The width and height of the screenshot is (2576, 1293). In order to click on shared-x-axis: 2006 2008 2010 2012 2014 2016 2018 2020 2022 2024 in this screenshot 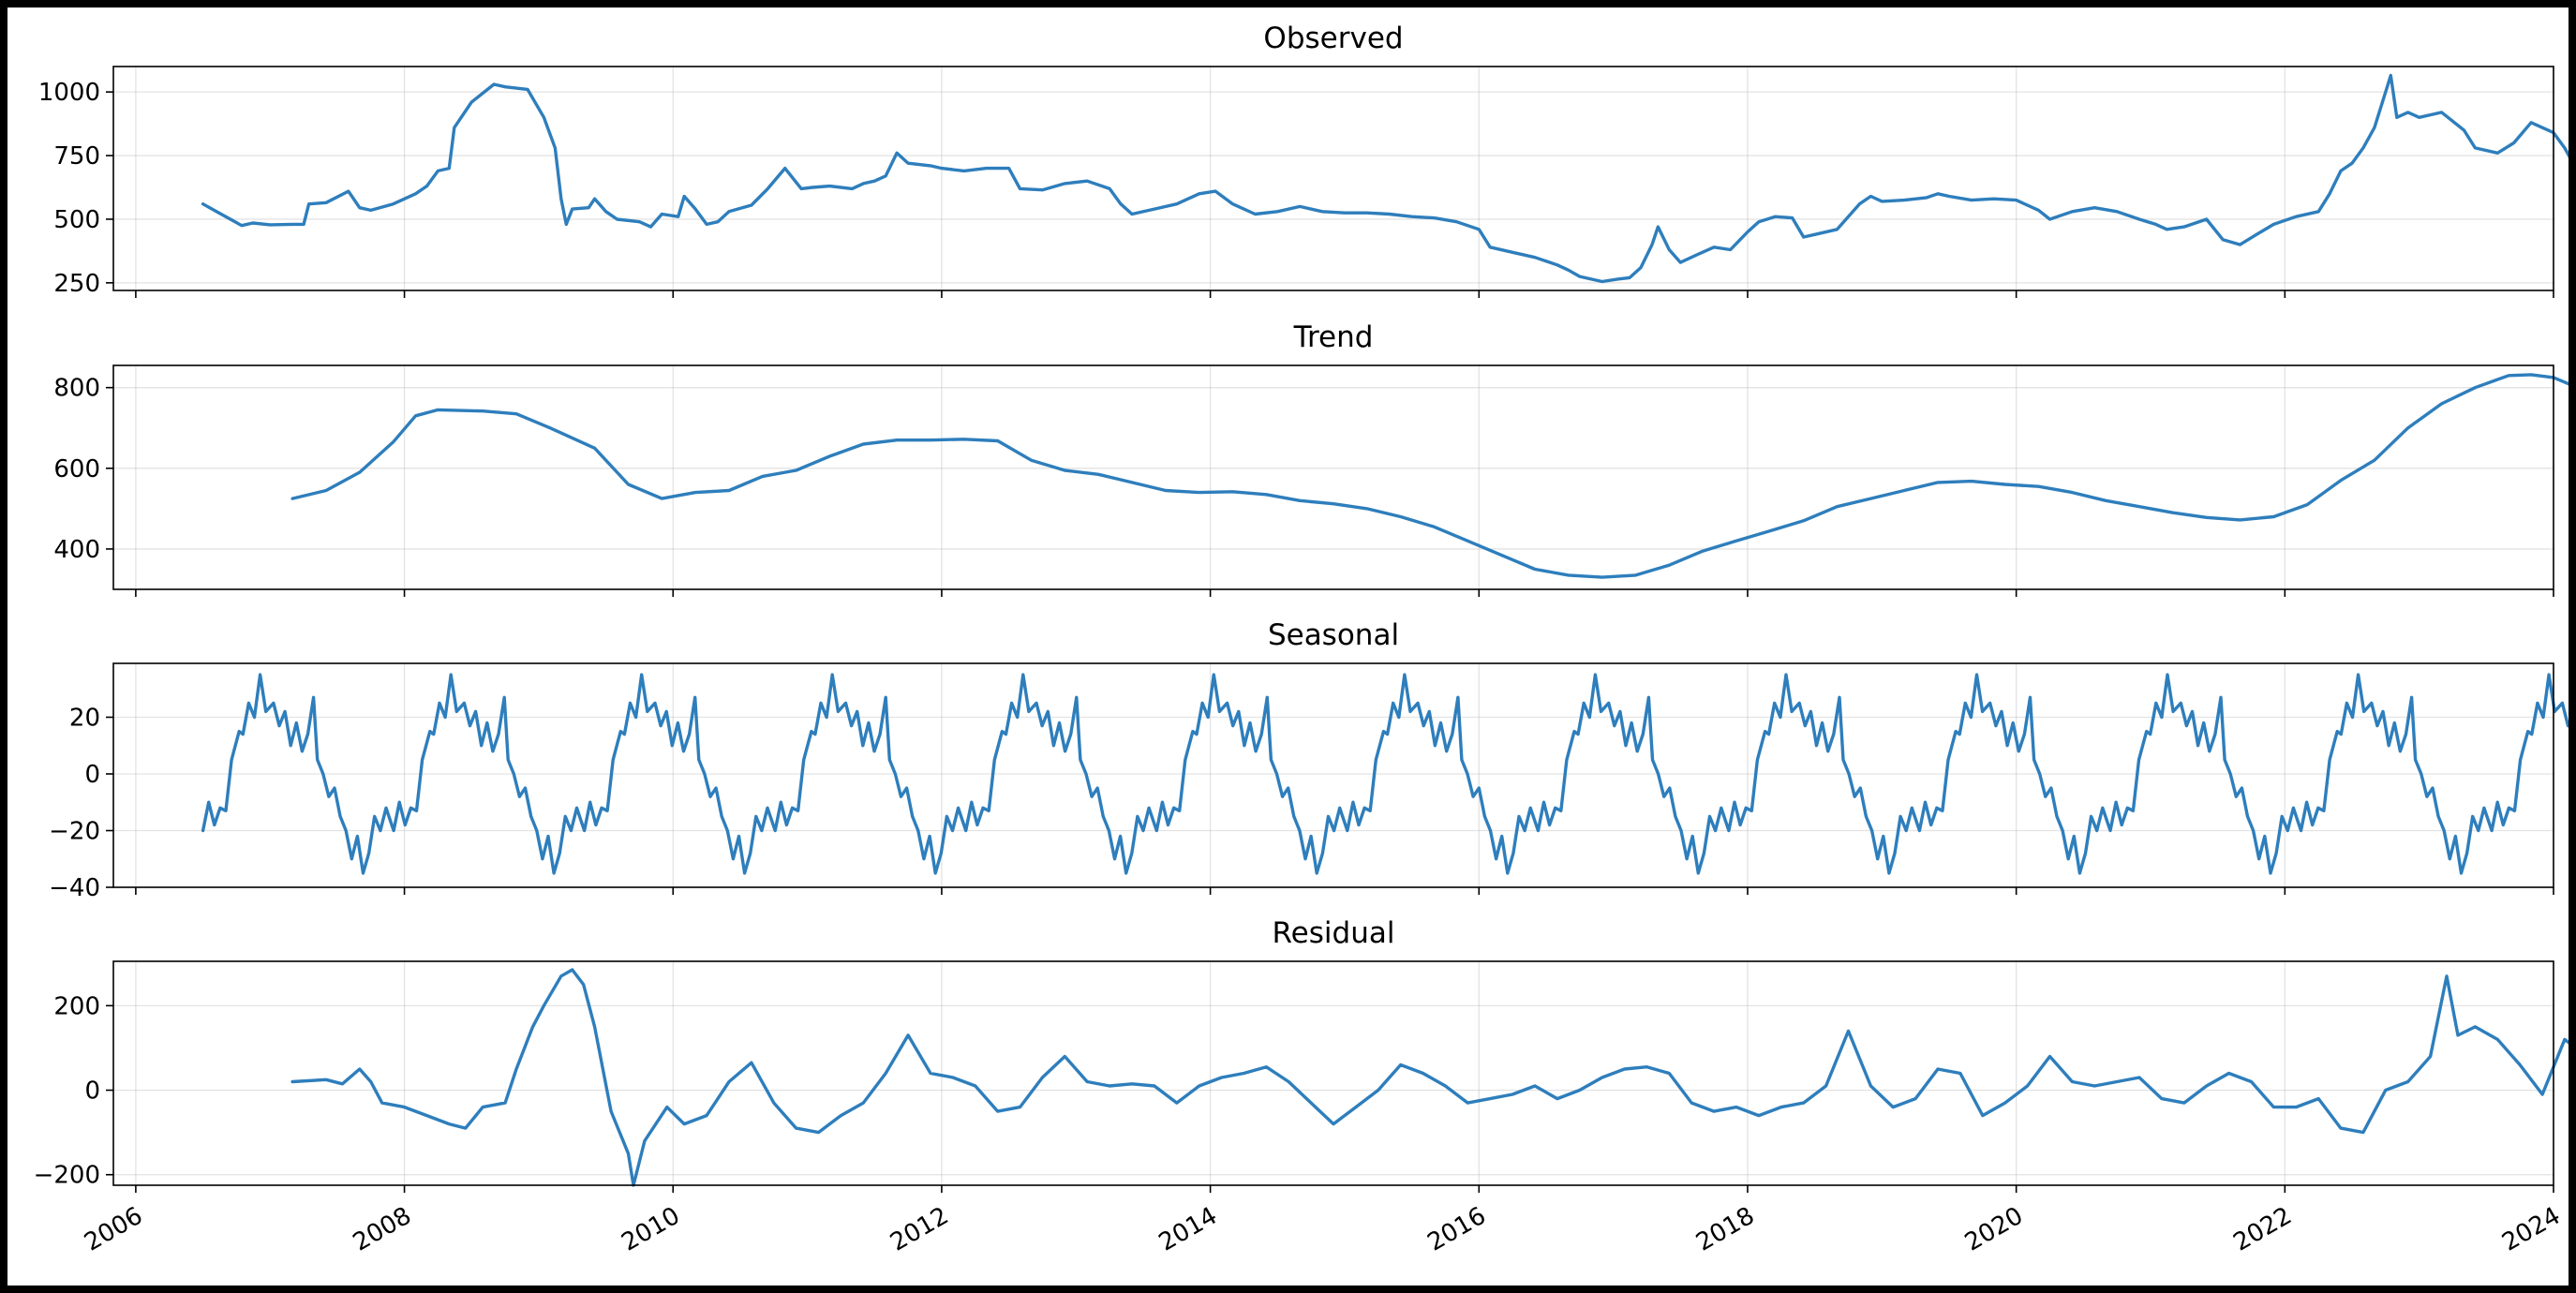, I will do `click(1322, 1229)`.